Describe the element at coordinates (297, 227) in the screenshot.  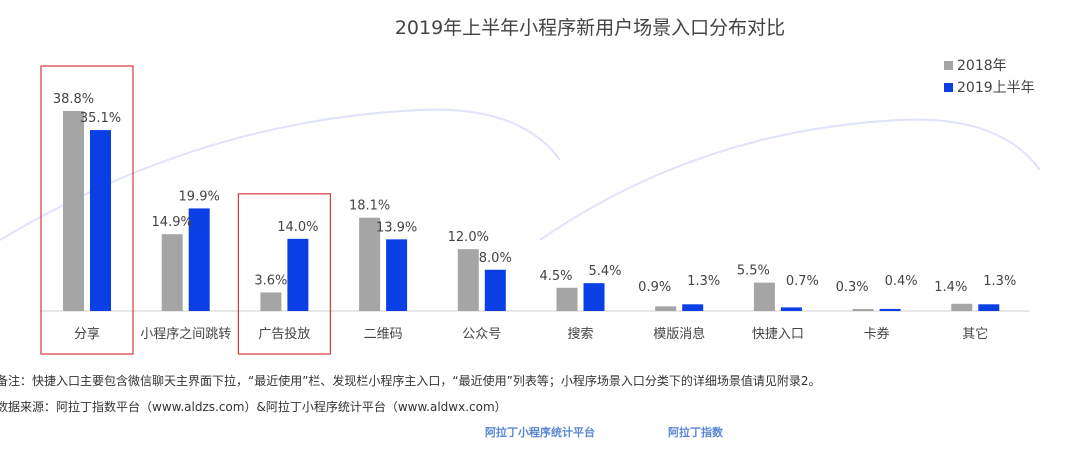
I see `data-label: 14.0%` at that location.